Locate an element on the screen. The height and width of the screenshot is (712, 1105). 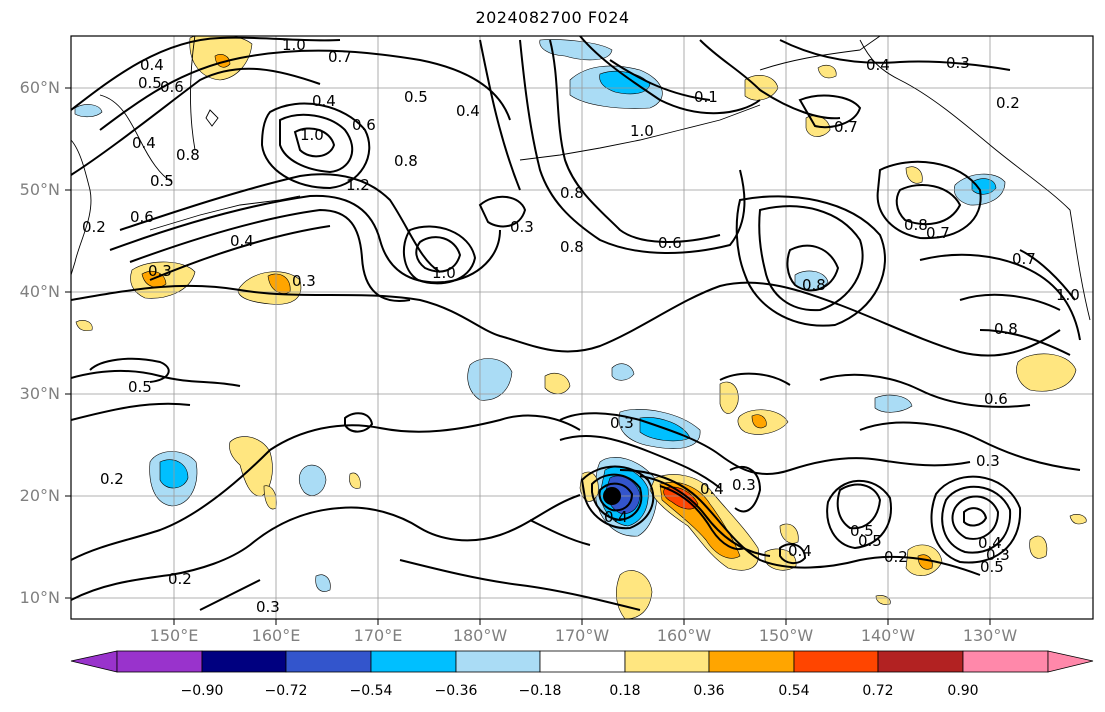
colorbar-tick-label: −0.18 is located at coordinates (540, 691).